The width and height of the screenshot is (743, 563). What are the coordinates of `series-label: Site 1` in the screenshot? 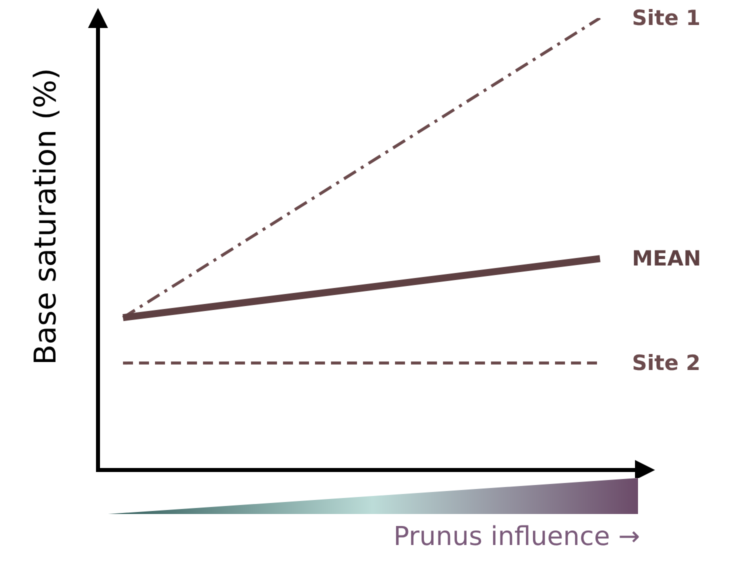 It's located at (666, 18).